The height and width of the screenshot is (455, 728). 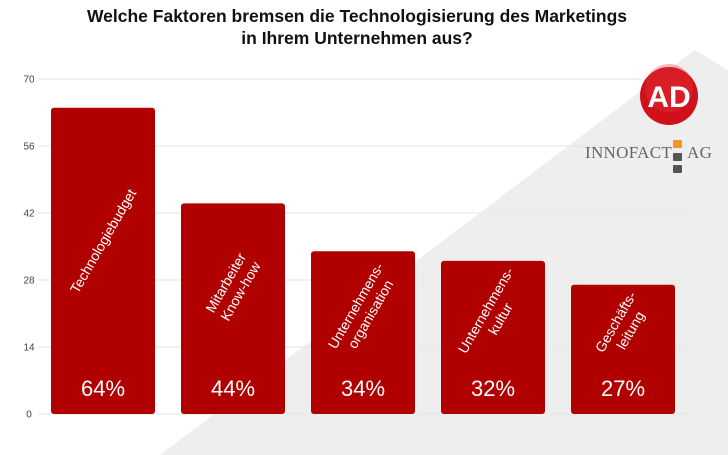 I want to click on y-axis-tick-labels: 0 14 28 42 56 70, so click(x=29, y=248).